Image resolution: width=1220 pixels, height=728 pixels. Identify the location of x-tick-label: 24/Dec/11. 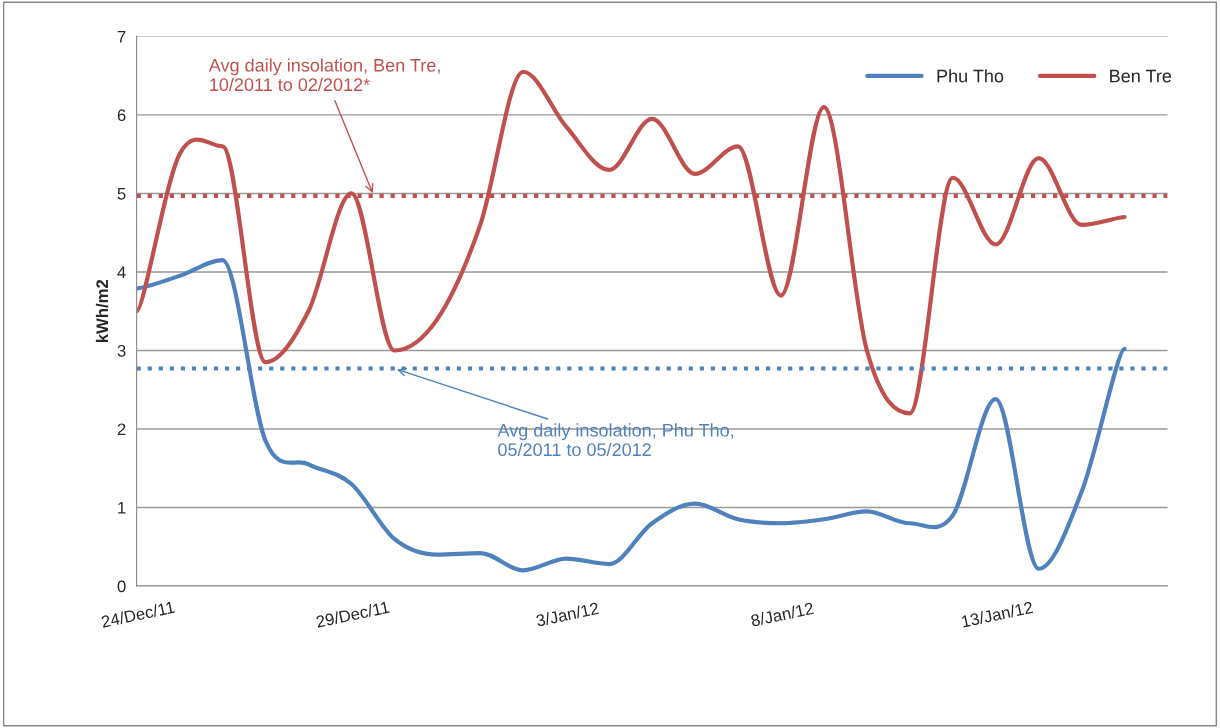
(137, 614).